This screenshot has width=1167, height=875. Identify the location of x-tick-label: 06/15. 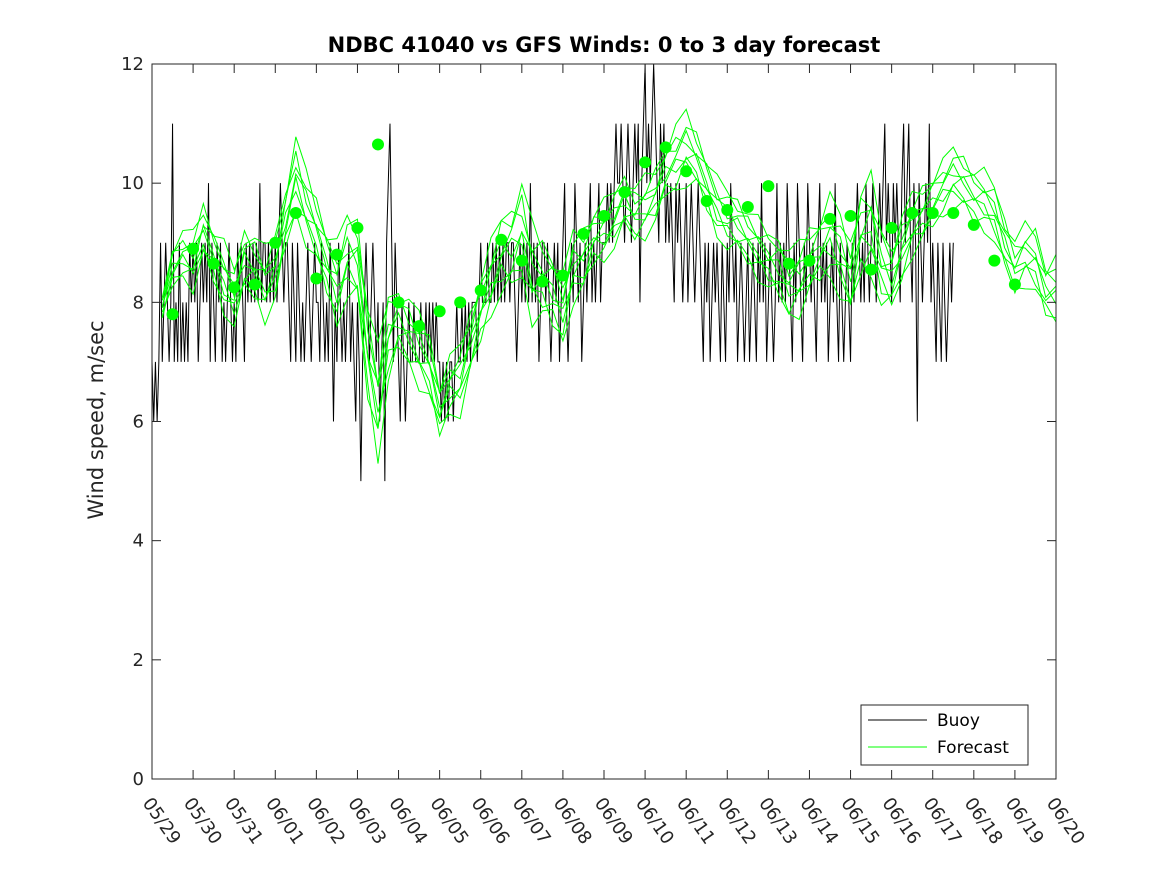
(859, 821).